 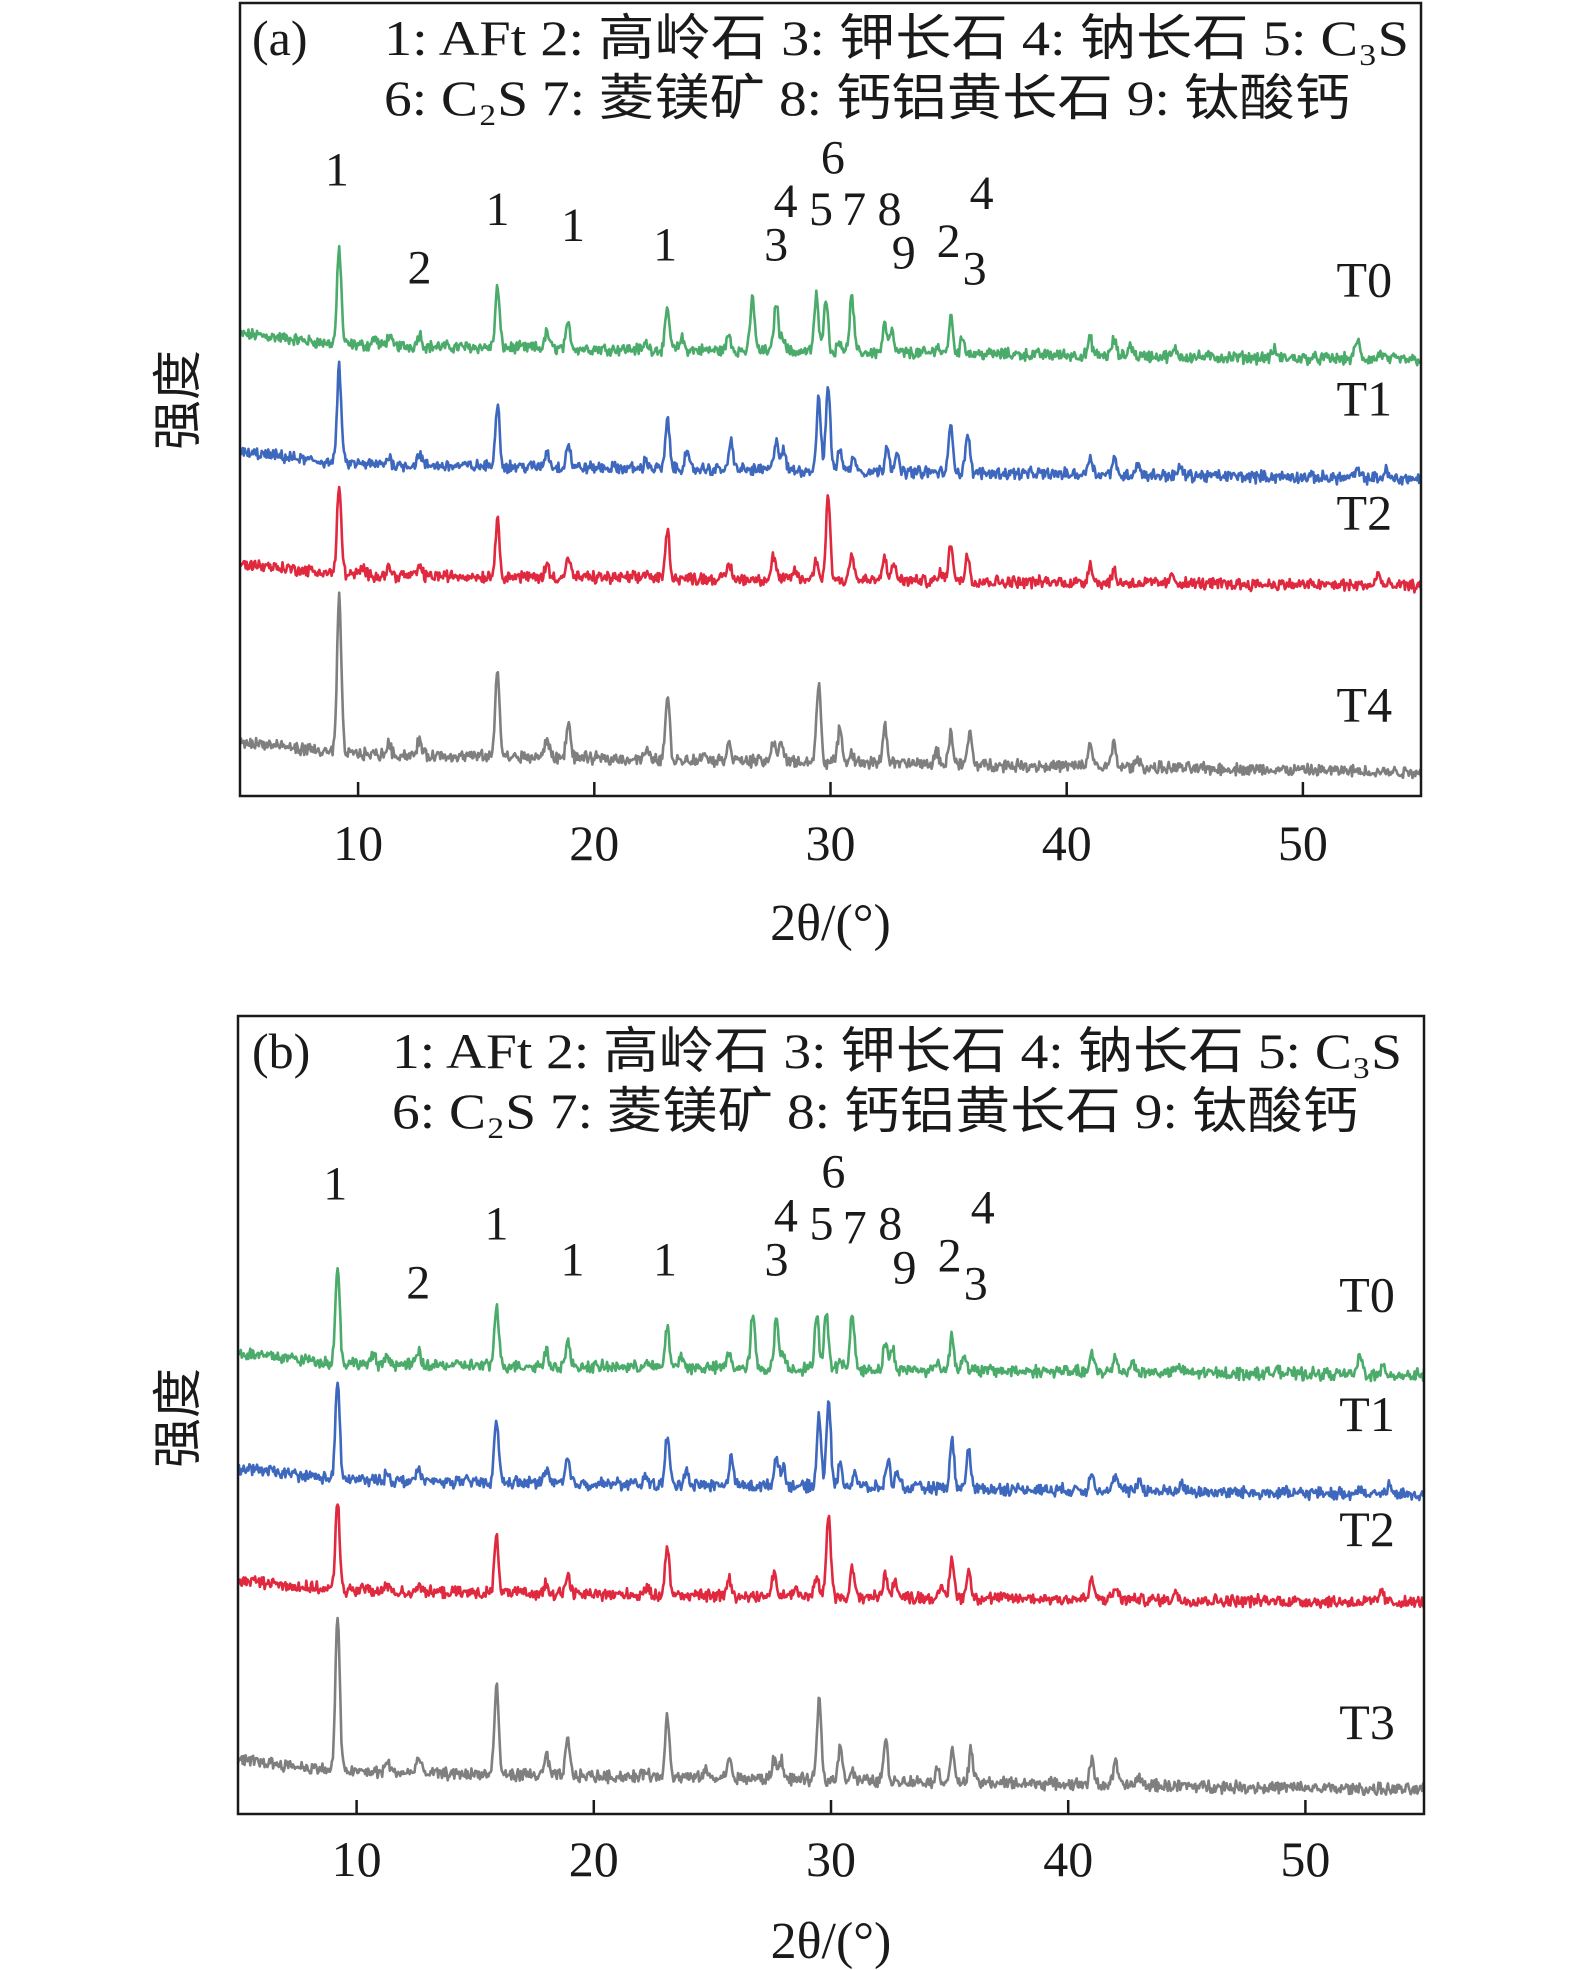 What do you see at coordinates (280, 38) in the screenshot?
I see `panel-label: (a)` at bounding box center [280, 38].